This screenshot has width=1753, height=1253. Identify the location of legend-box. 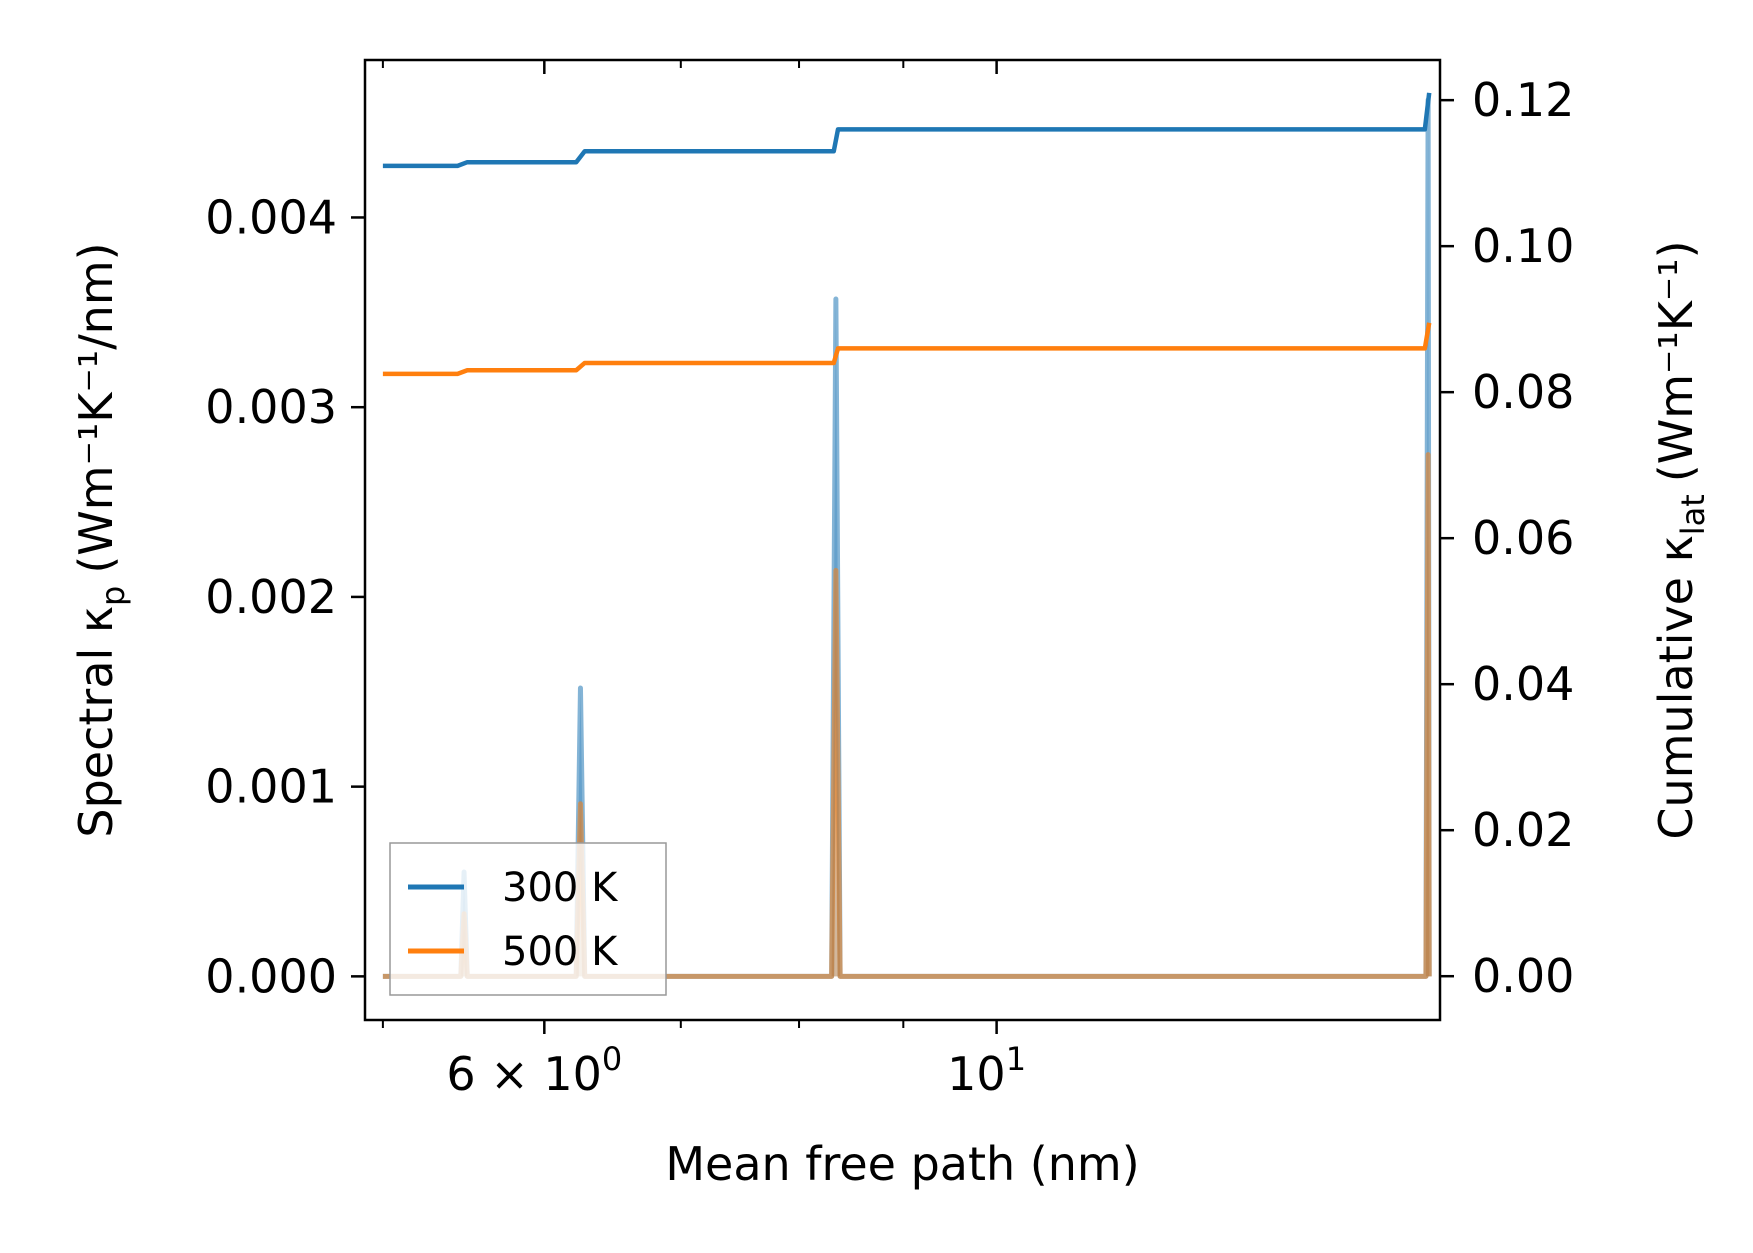
(528, 919).